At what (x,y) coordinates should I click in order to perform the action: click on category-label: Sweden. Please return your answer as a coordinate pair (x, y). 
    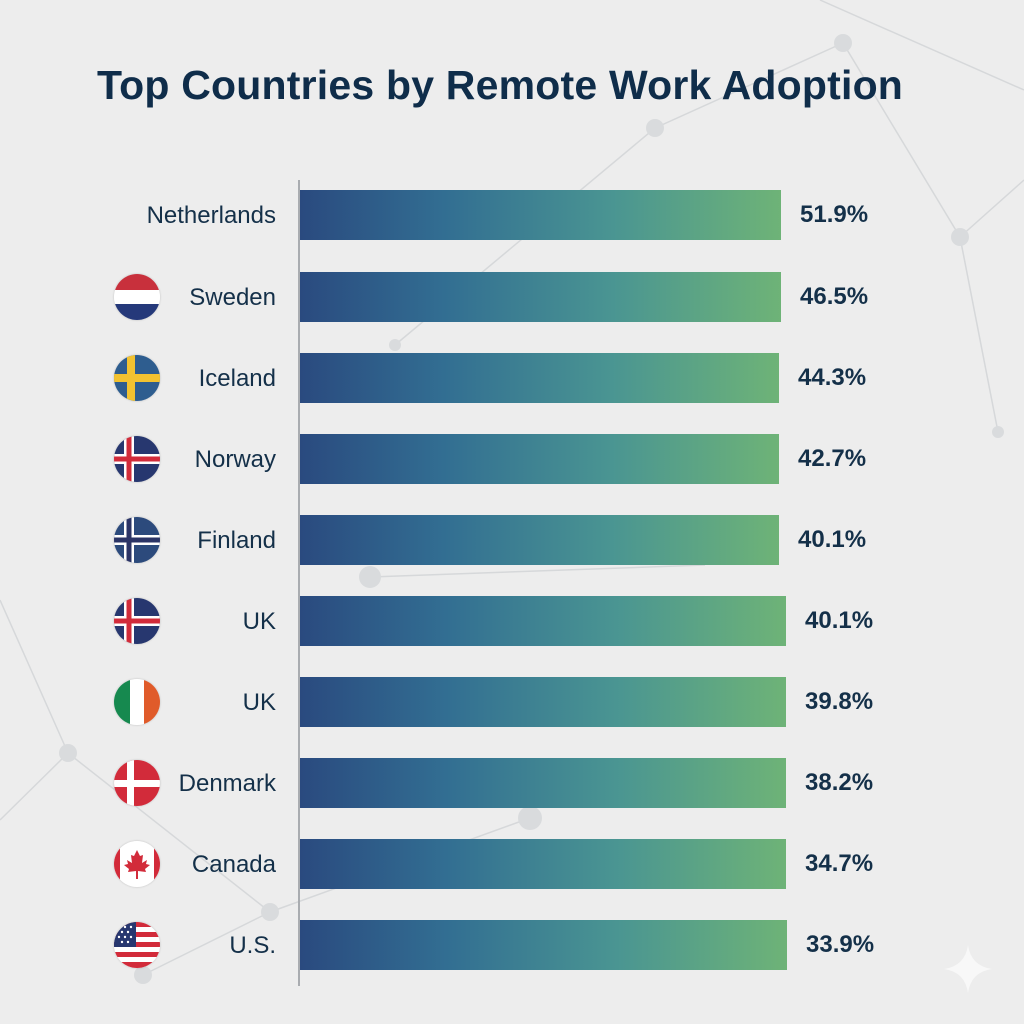
    Looking at the image, I should click on (232, 297).